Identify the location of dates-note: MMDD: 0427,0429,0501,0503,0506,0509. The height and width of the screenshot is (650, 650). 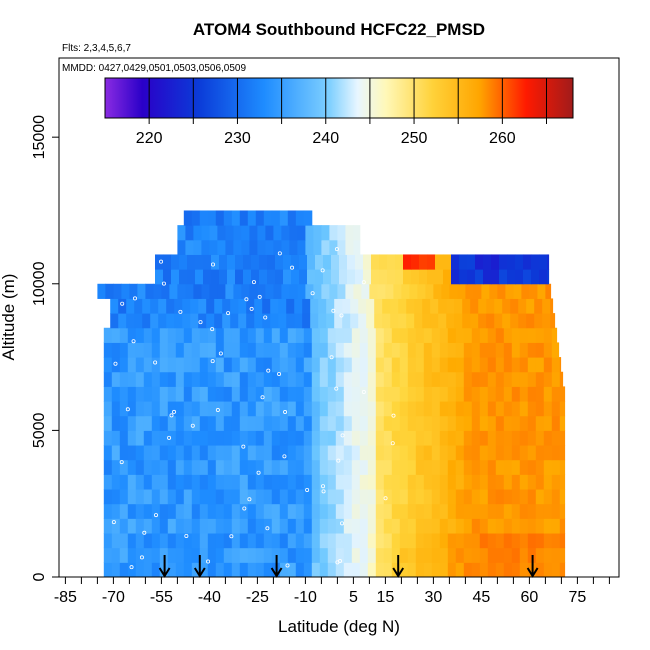
(154, 68).